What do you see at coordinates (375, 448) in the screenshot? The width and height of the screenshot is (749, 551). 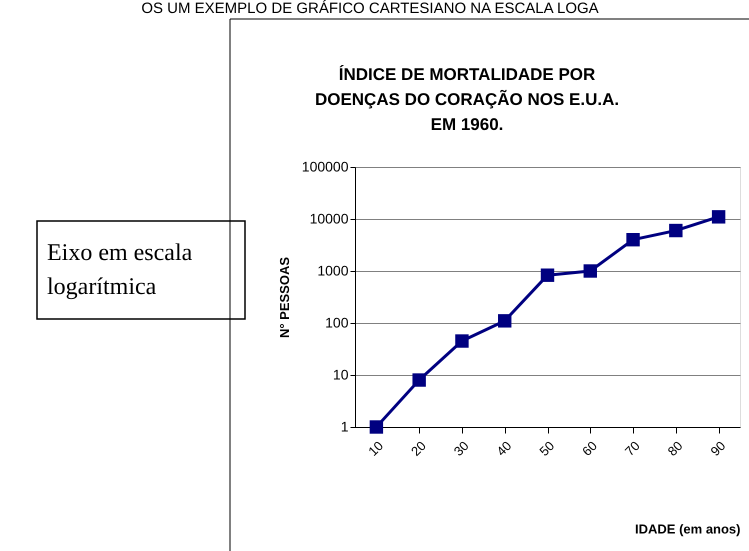 I see `x-tick-label: 10` at bounding box center [375, 448].